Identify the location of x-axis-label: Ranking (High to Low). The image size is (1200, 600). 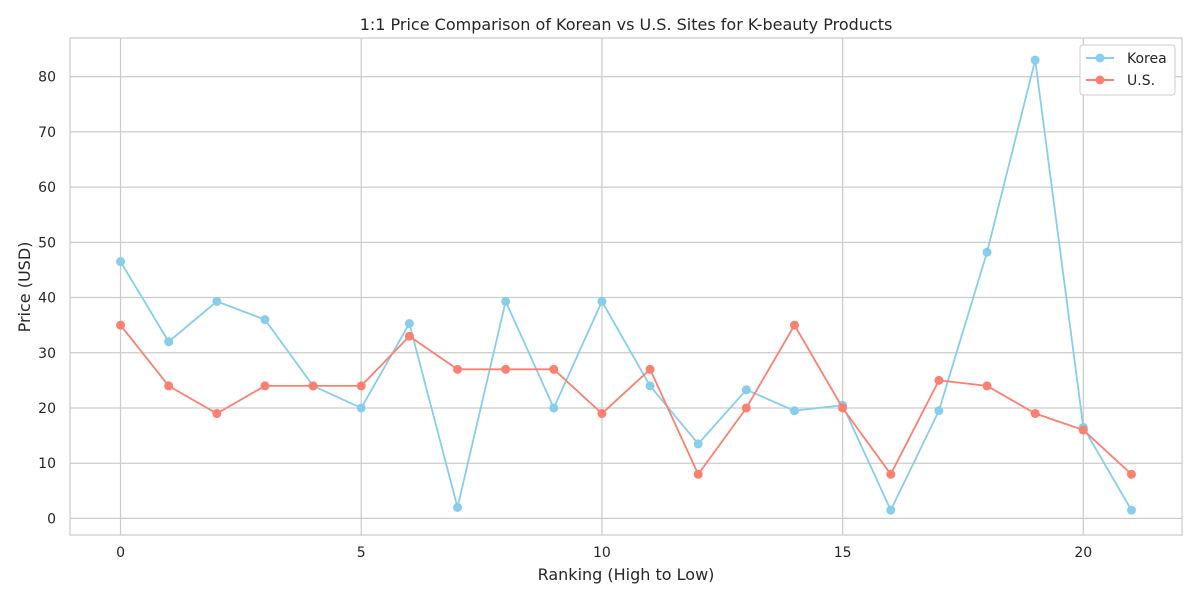
(626, 574).